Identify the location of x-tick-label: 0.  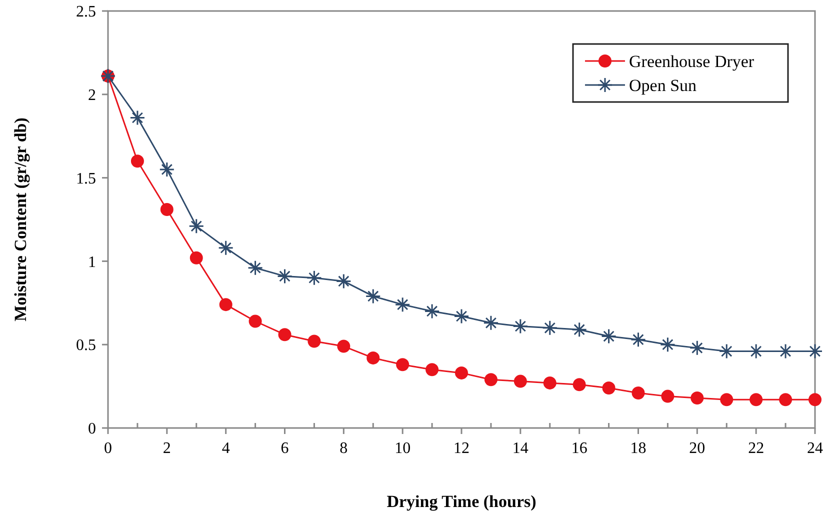
(108, 448).